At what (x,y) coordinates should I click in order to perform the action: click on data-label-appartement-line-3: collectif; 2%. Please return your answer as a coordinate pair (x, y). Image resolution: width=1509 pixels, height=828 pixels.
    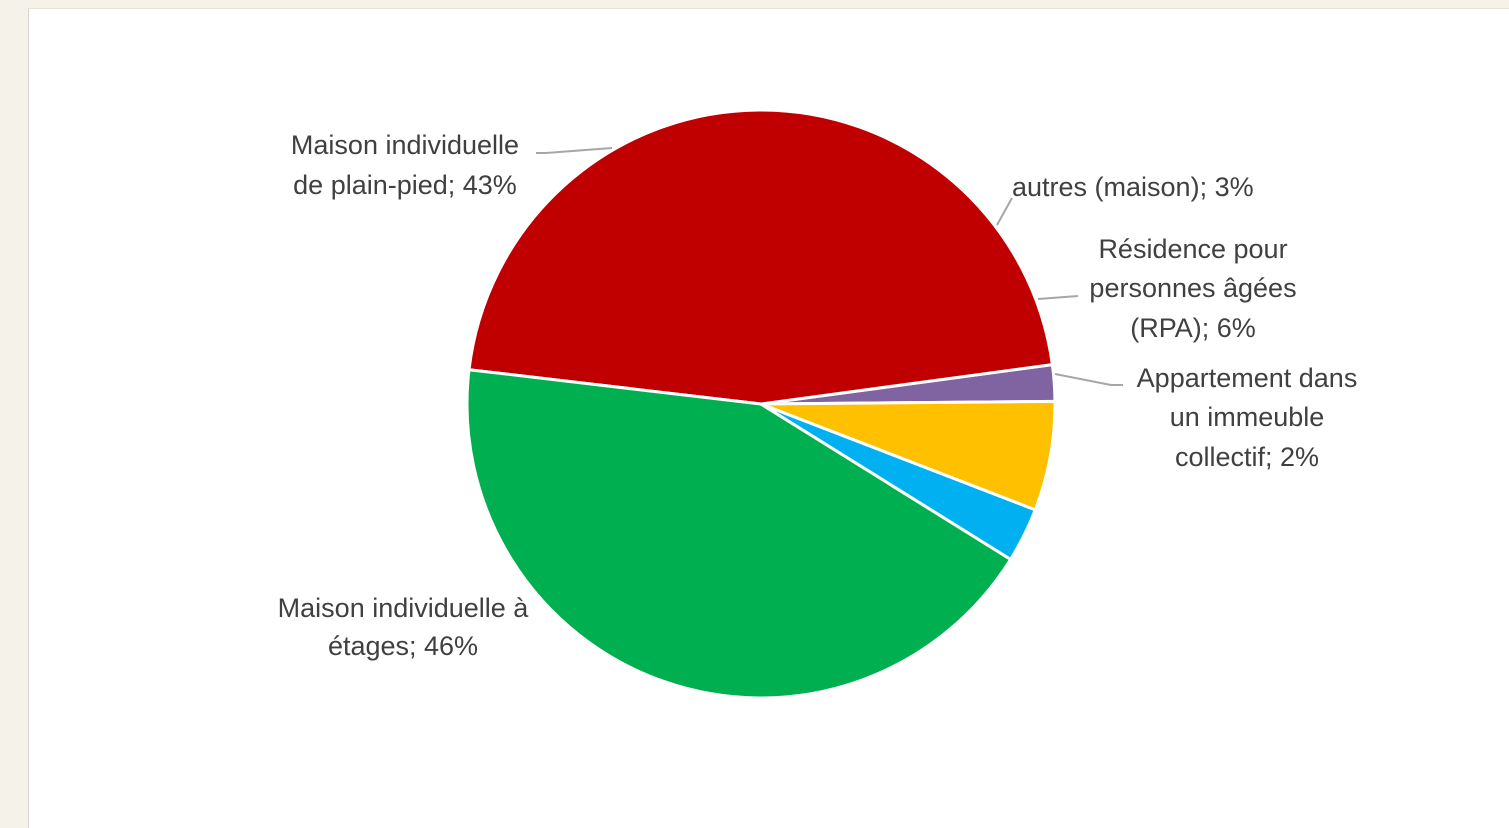
    Looking at the image, I should click on (1247, 457).